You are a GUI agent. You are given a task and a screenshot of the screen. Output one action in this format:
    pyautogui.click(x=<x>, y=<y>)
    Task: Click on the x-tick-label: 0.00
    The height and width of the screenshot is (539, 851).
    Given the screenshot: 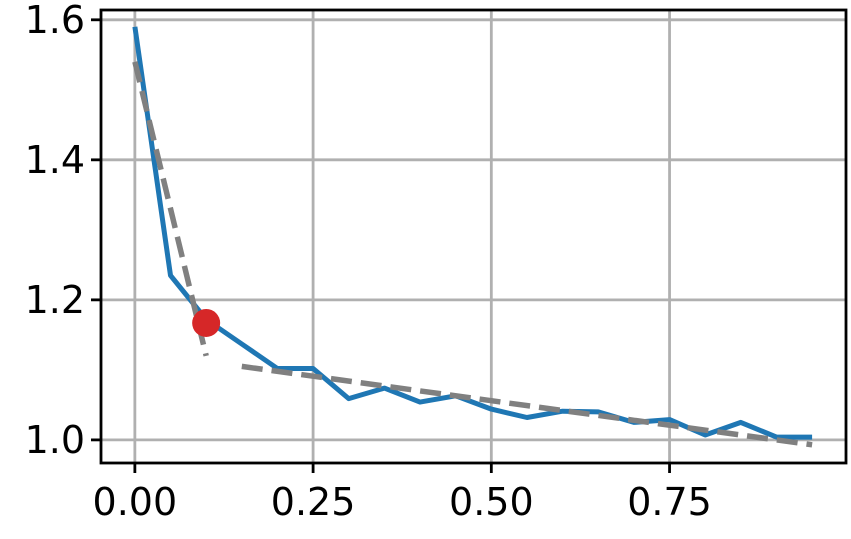 What is the action you would take?
    pyautogui.click(x=135, y=502)
    